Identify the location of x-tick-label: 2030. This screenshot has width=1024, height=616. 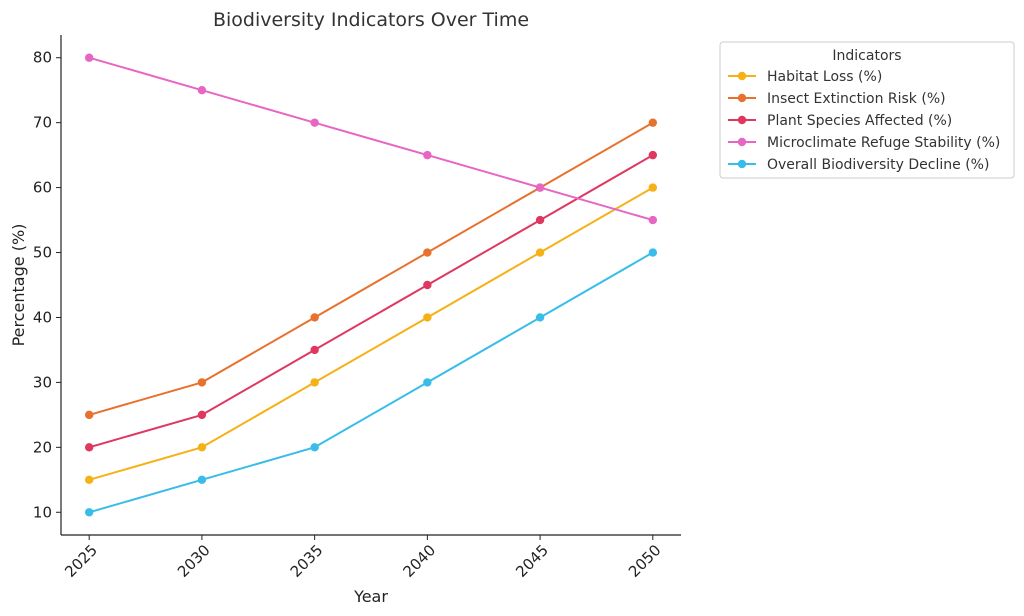
(194, 561).